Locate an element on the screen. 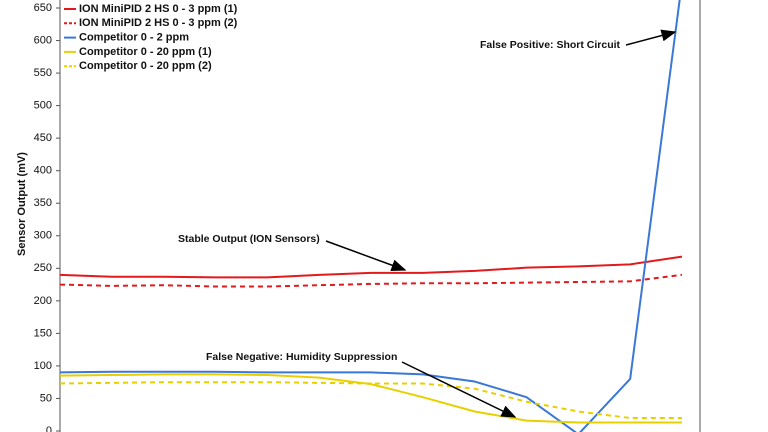 This screenshot has height=432, width=768. y-tick-label: 100 is located at coordinates (43, 366).